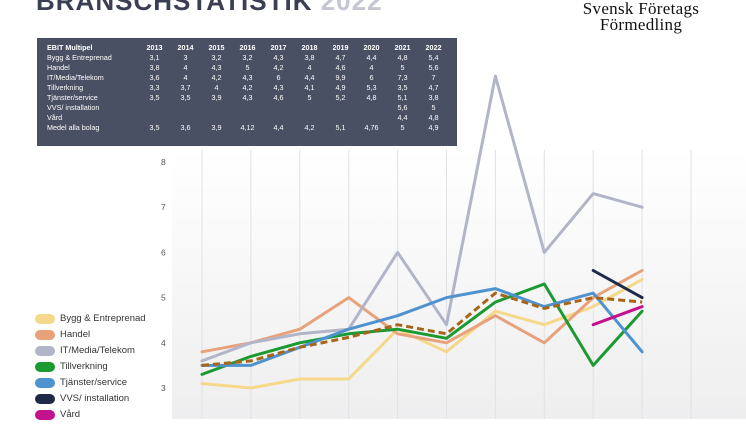 Image resolution: width=746 pixels, height=425 pixels. Describe the element at coordinates (70, 47) in the screenshot. I see `table-header-label: EBIT Multipel` at that location.